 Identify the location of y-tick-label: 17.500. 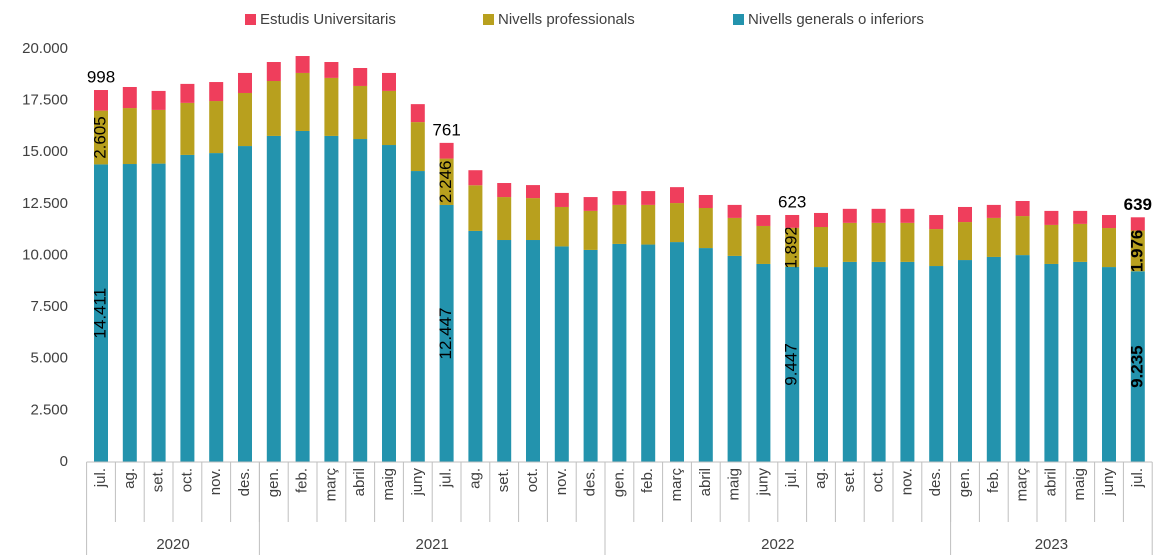
(45, 100).